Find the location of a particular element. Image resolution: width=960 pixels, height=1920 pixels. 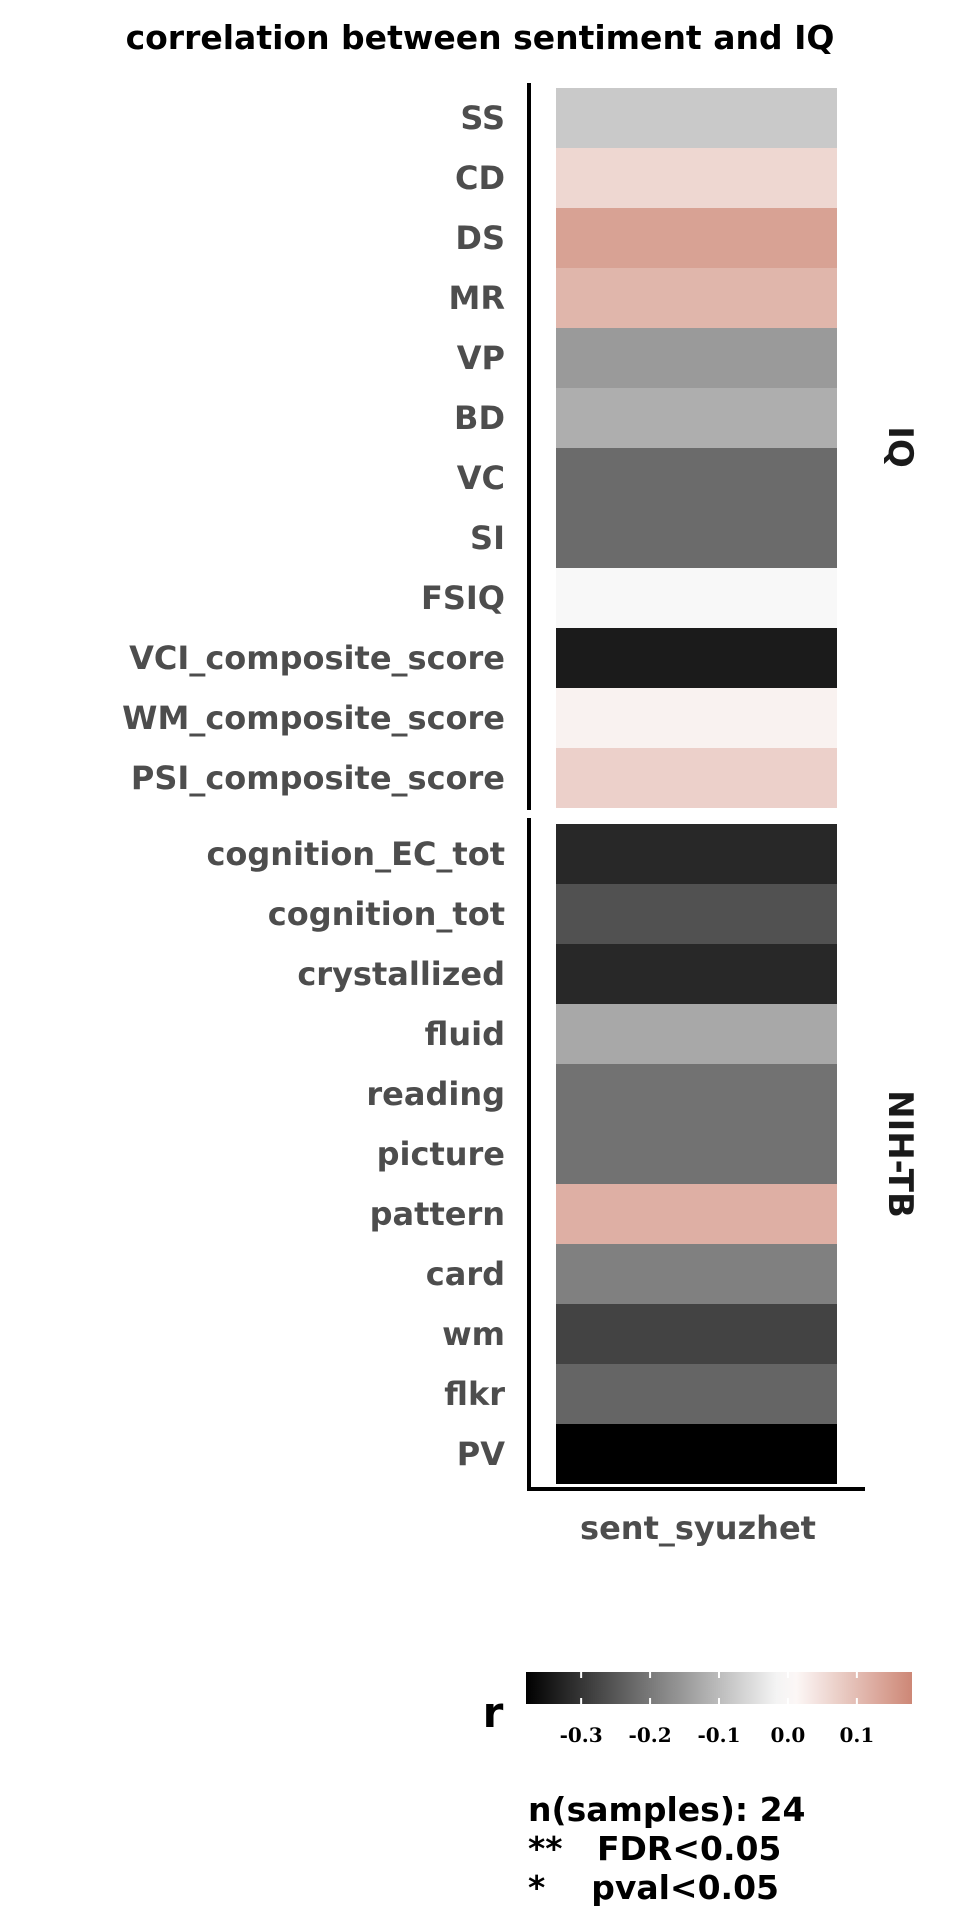

row-label: cognition_EC_tot is located at coordinates (355, 854).